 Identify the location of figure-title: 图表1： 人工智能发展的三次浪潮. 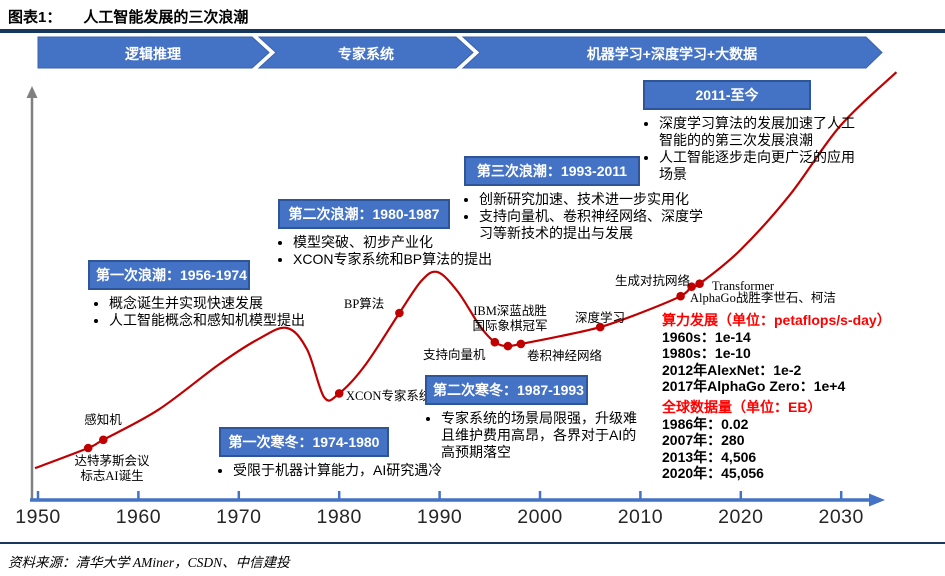
(128, 16).